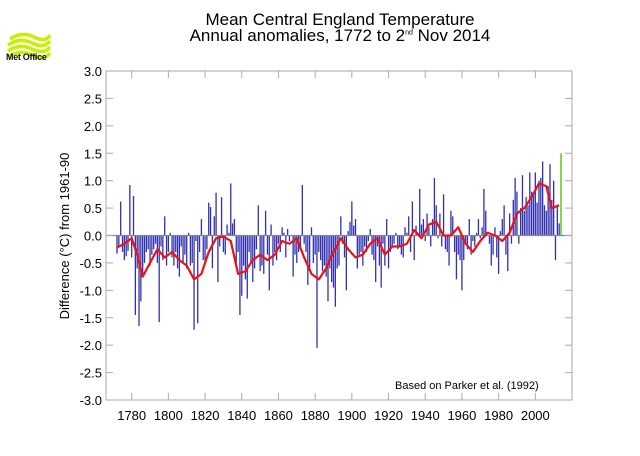  I want to click on y-tick-label: 1.0, so click(93, 181).